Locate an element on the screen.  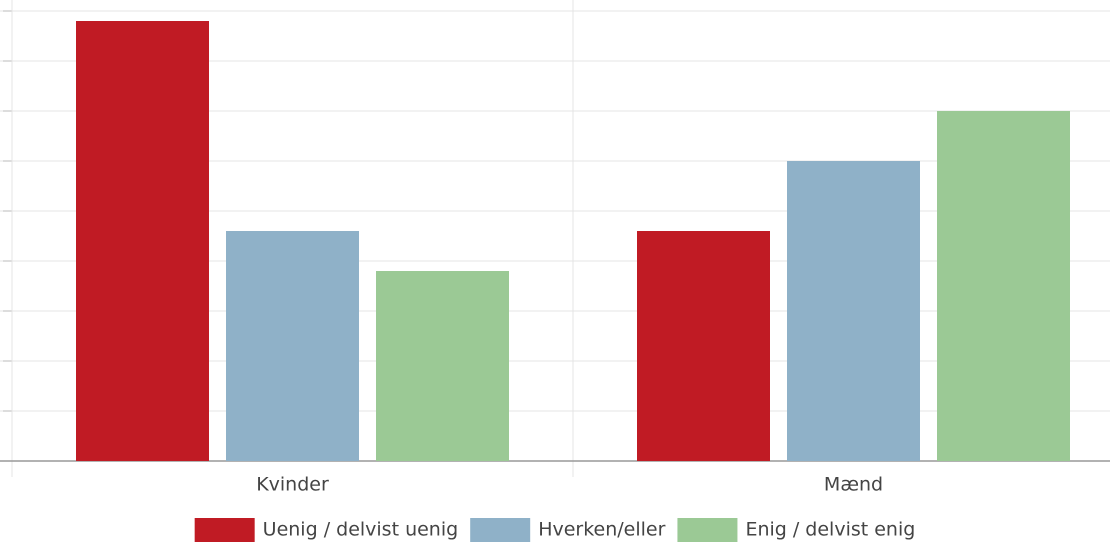
x-tick-label: Kvinder is located at coordinates (292, 485).